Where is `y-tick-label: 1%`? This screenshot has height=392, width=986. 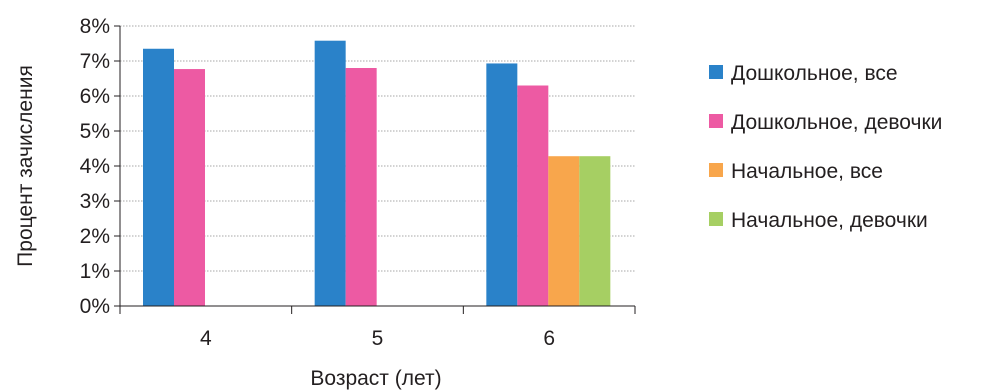 y-tick-label: 1% is located at coordinates (95, 271).